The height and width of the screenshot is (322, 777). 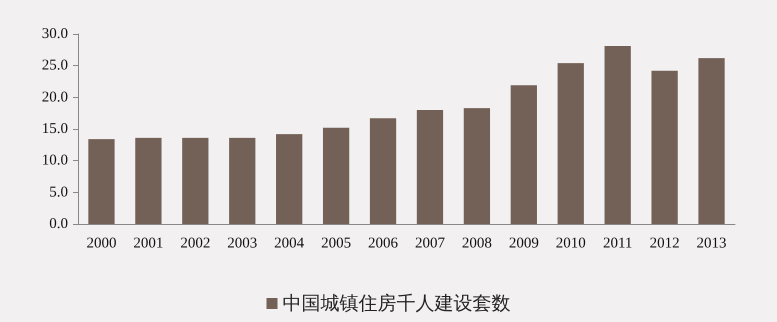 I want to click on x-tick-label: 2007, so click(x=430, y=244).